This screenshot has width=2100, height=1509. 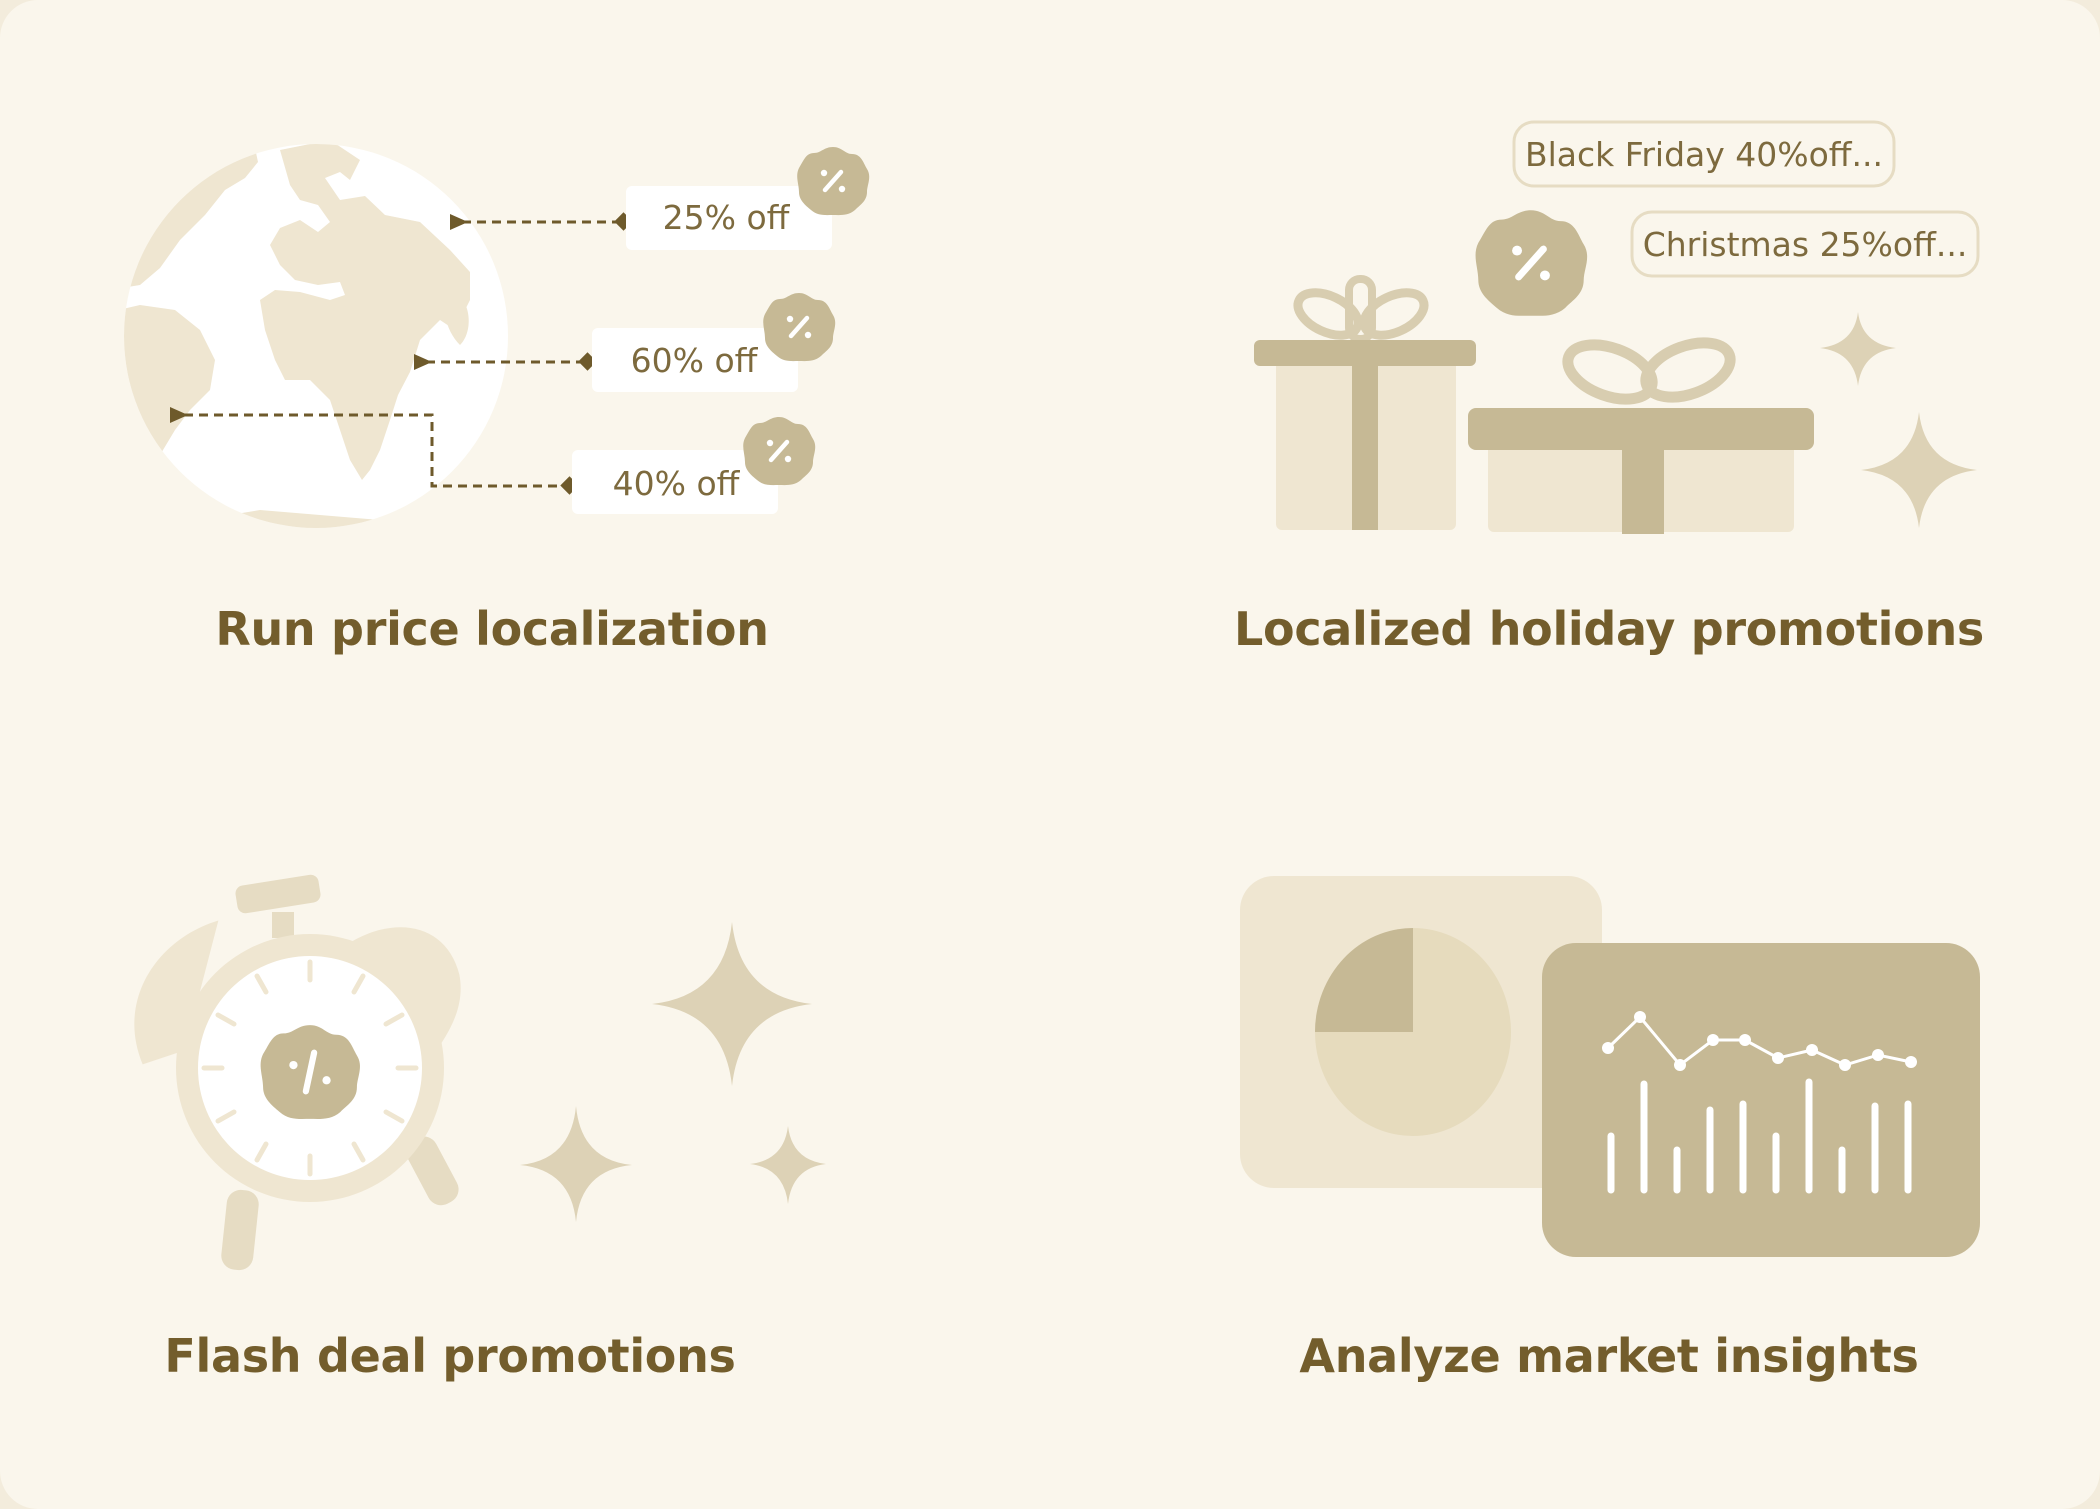 I want to click on discount-tag-label: 40% off, so click(x=677, y=483).